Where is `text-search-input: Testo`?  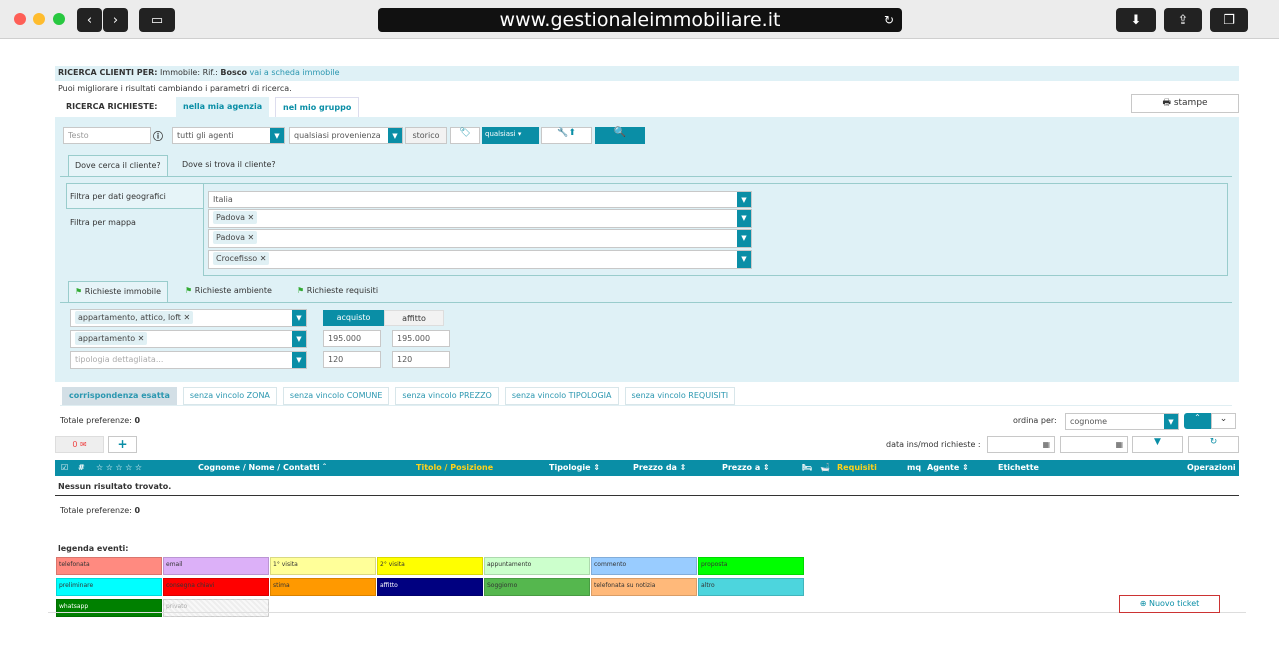 text-search-input: Testo is located at coordinates (107, 135).